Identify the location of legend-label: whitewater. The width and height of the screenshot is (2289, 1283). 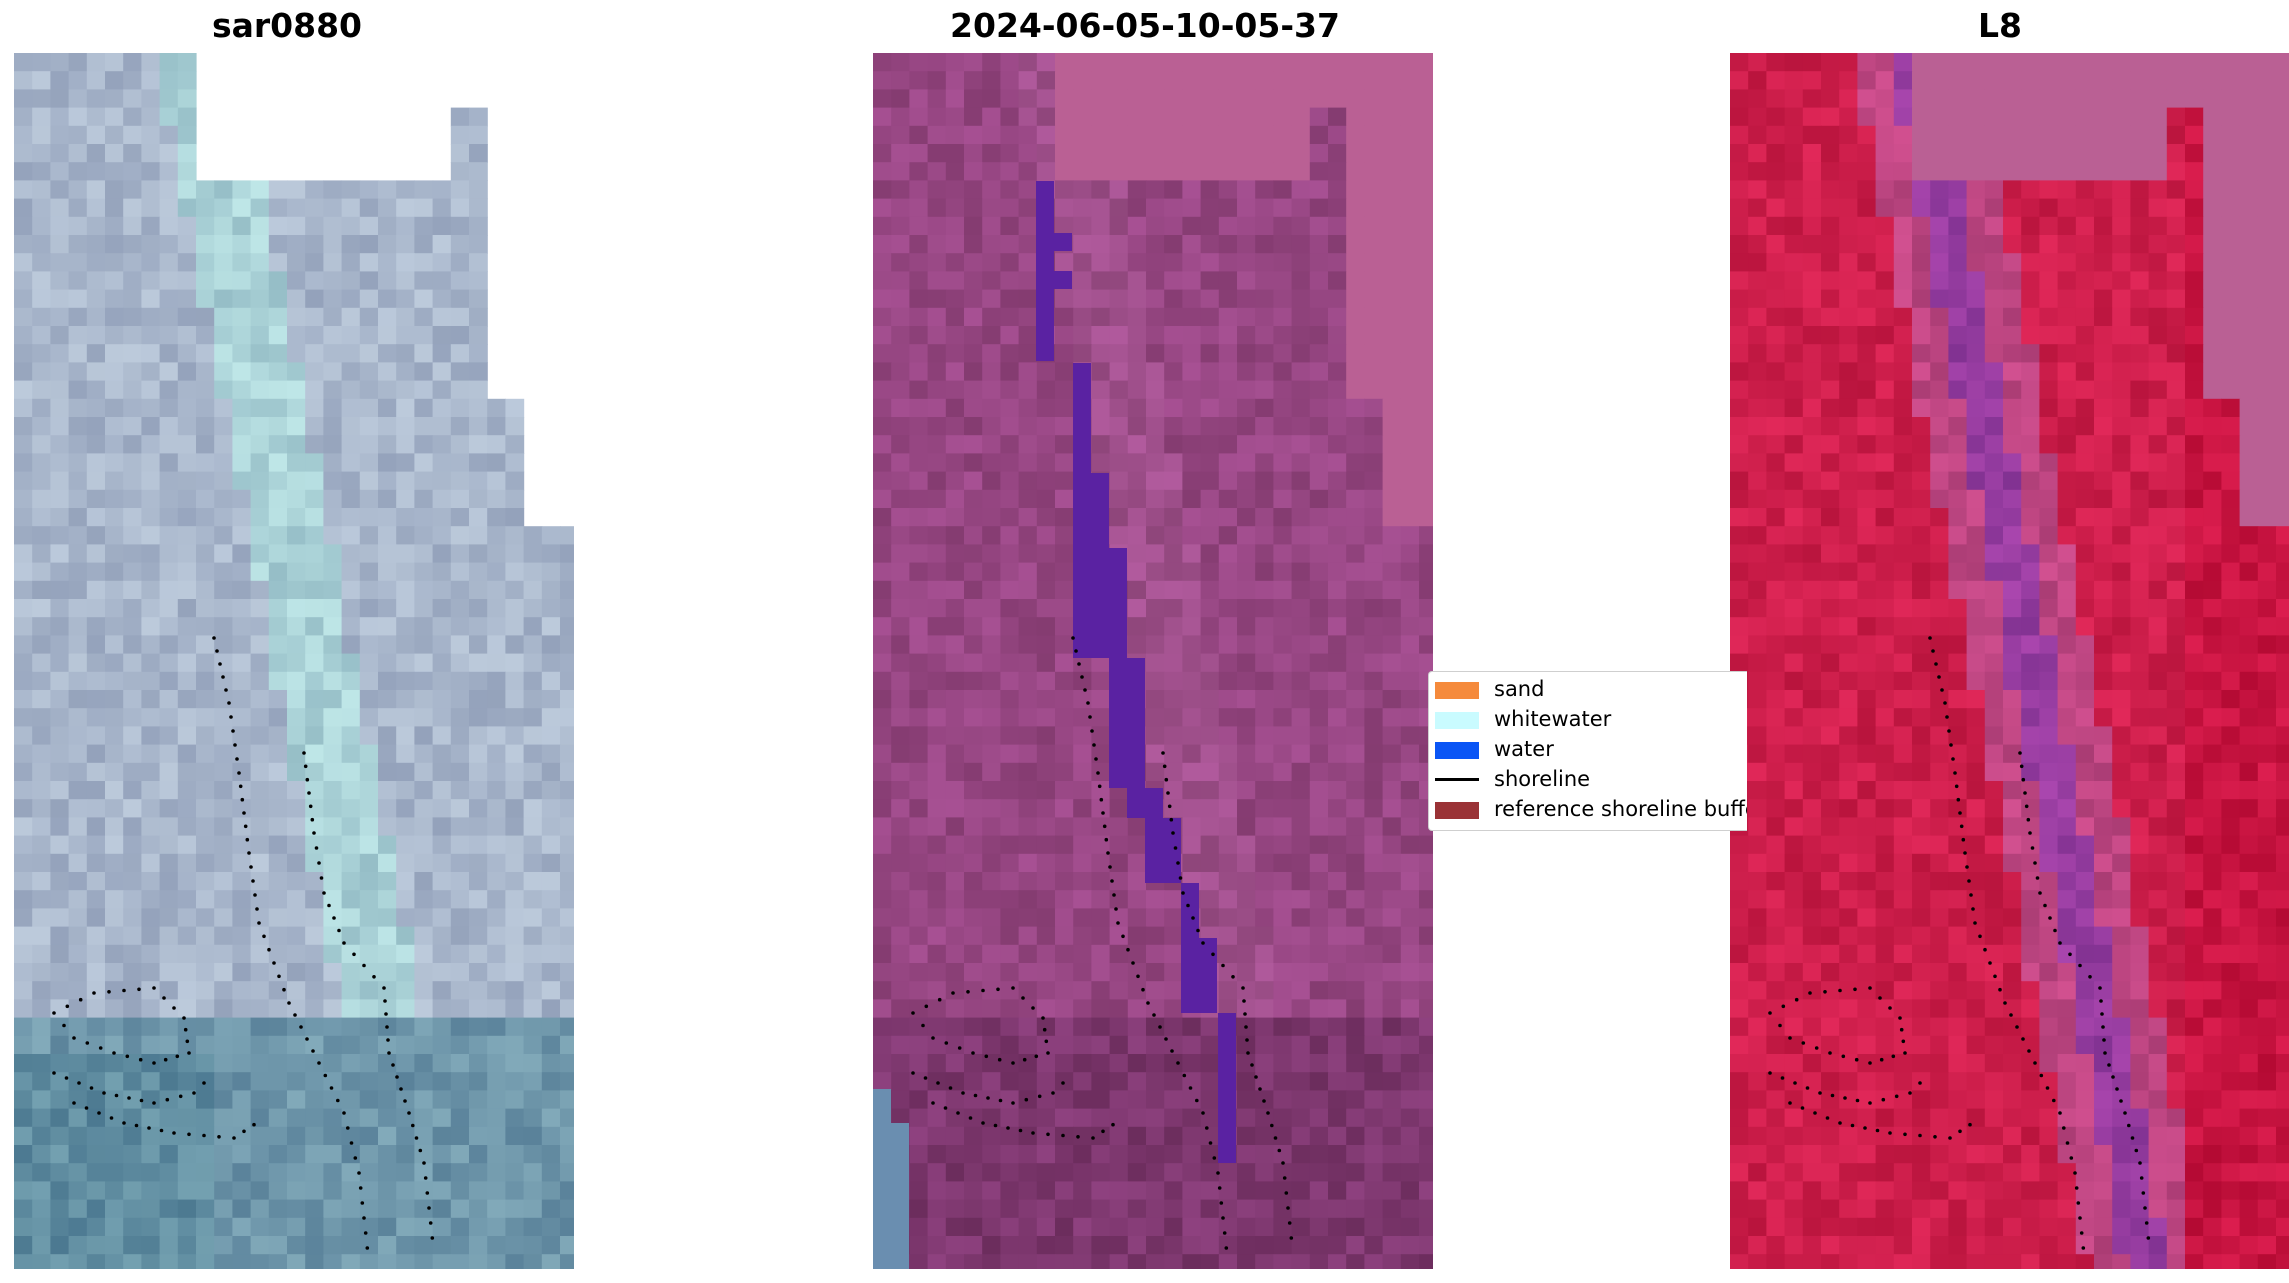
(1553, 719).